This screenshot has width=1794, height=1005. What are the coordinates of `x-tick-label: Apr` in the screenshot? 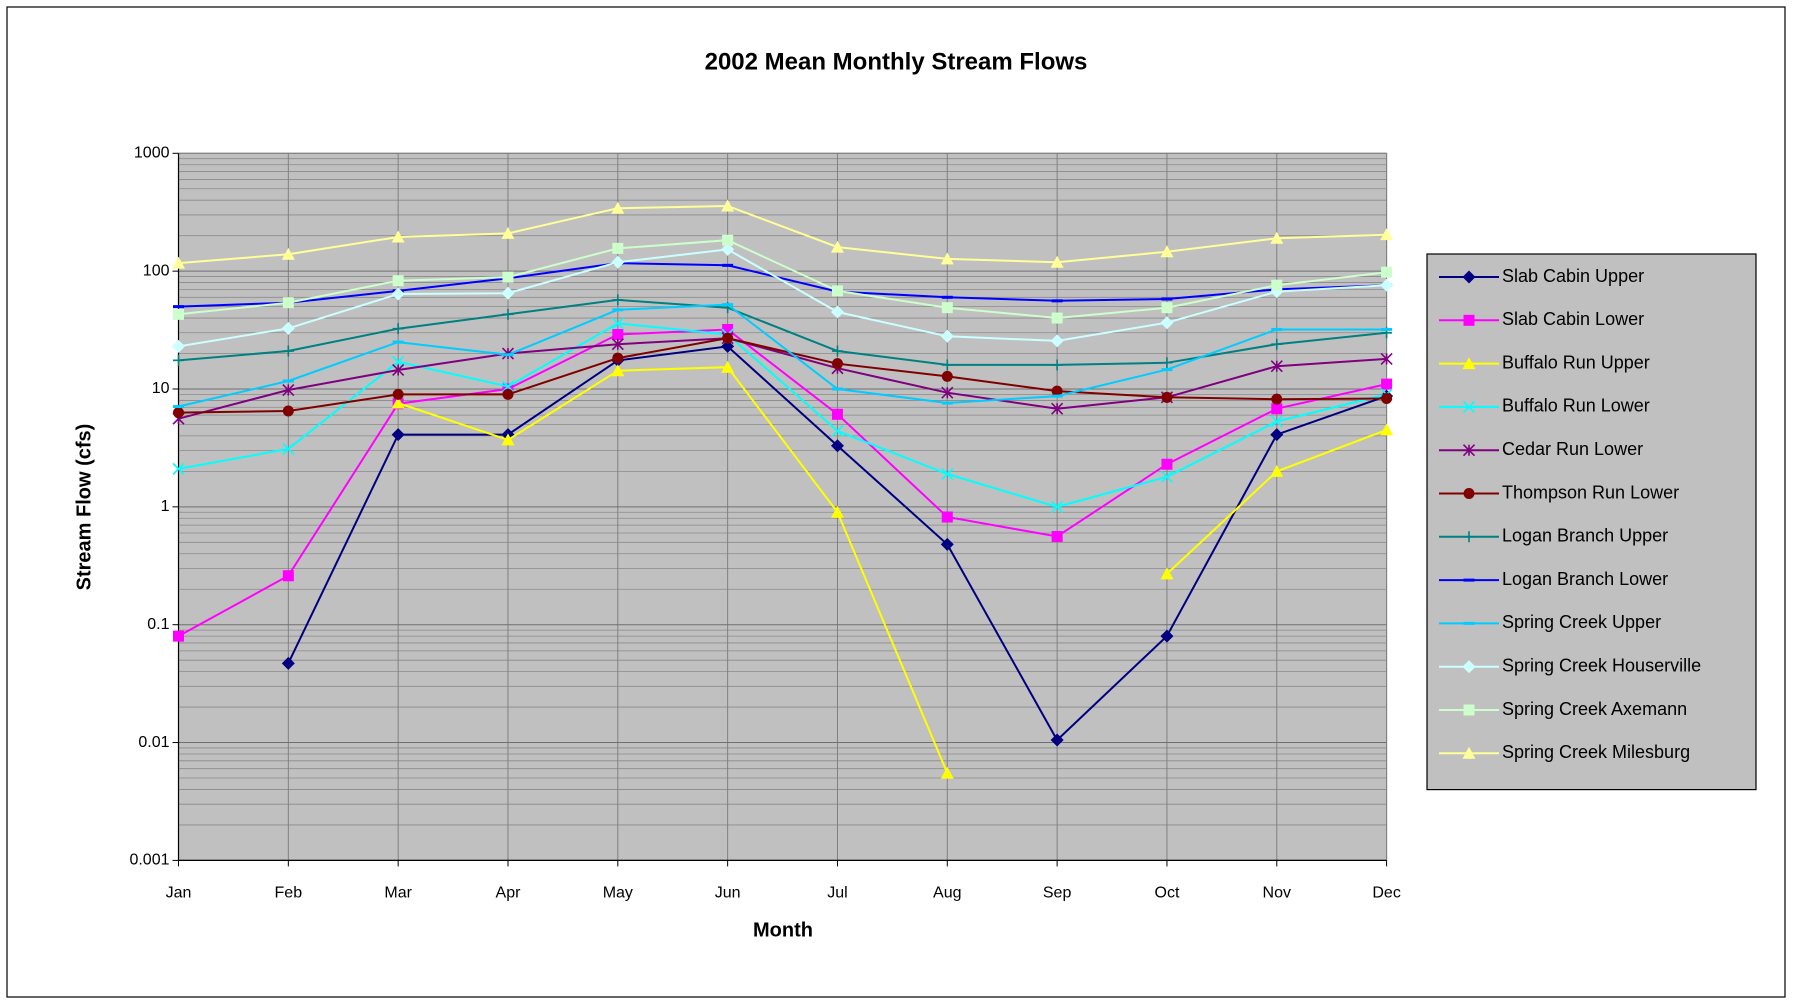 It's located at (509, 893).